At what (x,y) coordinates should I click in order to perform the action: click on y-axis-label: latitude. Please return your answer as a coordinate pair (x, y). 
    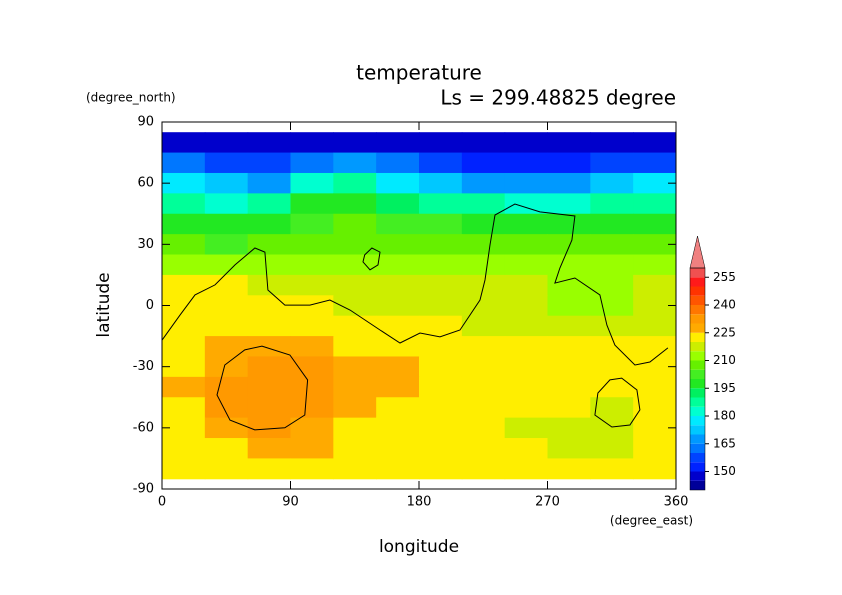
    Looking at the image, I should click on (104, 304).